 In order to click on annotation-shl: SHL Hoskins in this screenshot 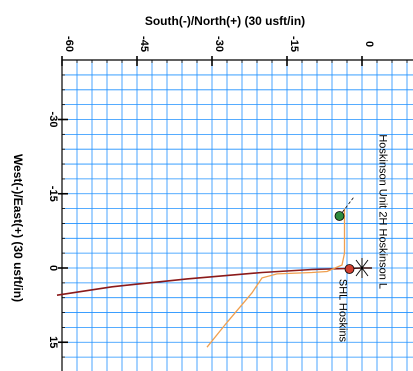, I will do `click(343, 311)`.